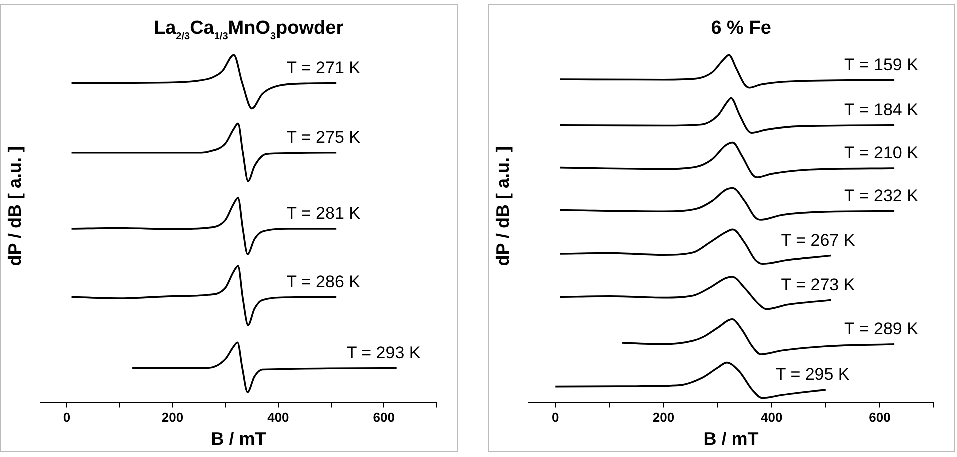  What do you see at coordinates (384, 353) in the screenshot?
I see `series-label: T = 293 K` at bounding box center [384, 353].